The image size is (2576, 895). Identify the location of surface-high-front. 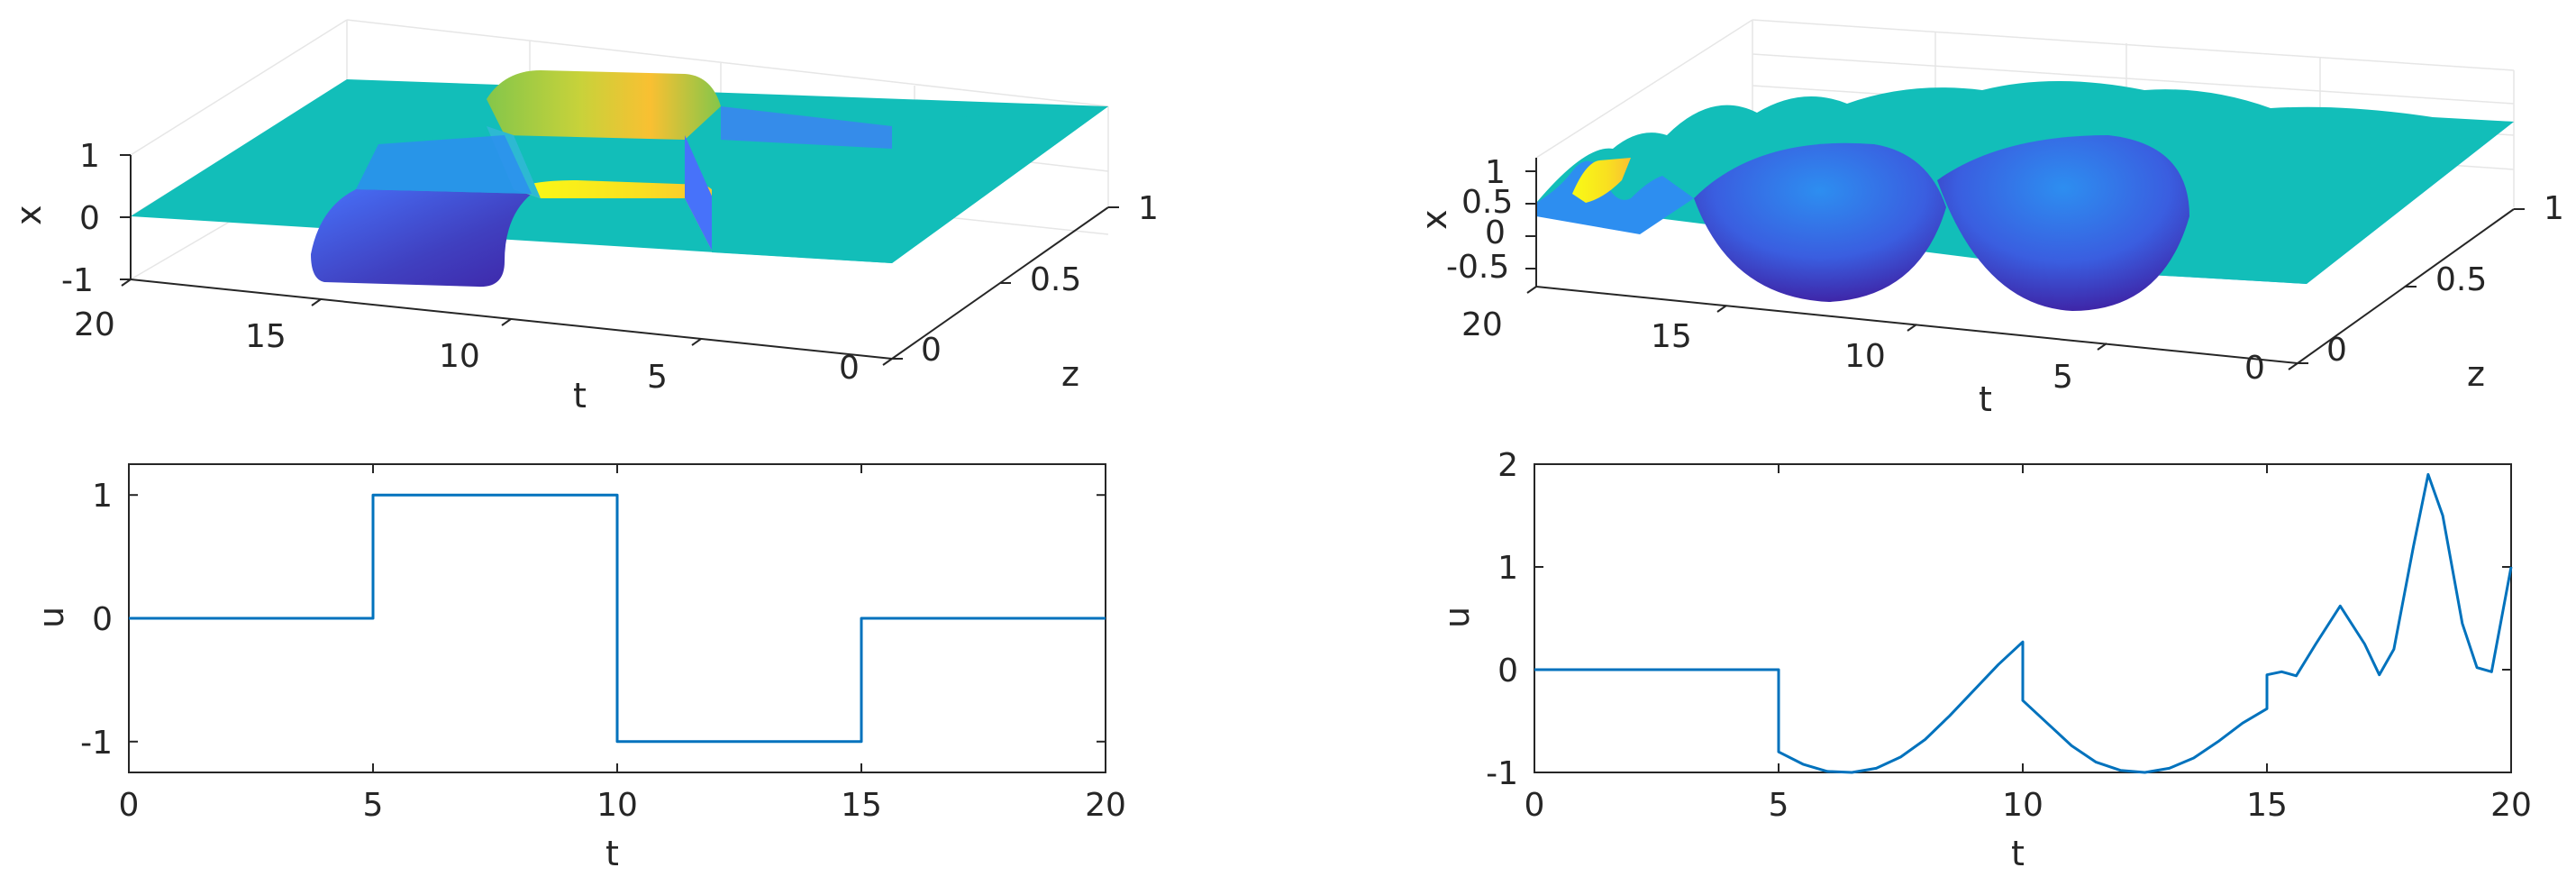
(617, 215).